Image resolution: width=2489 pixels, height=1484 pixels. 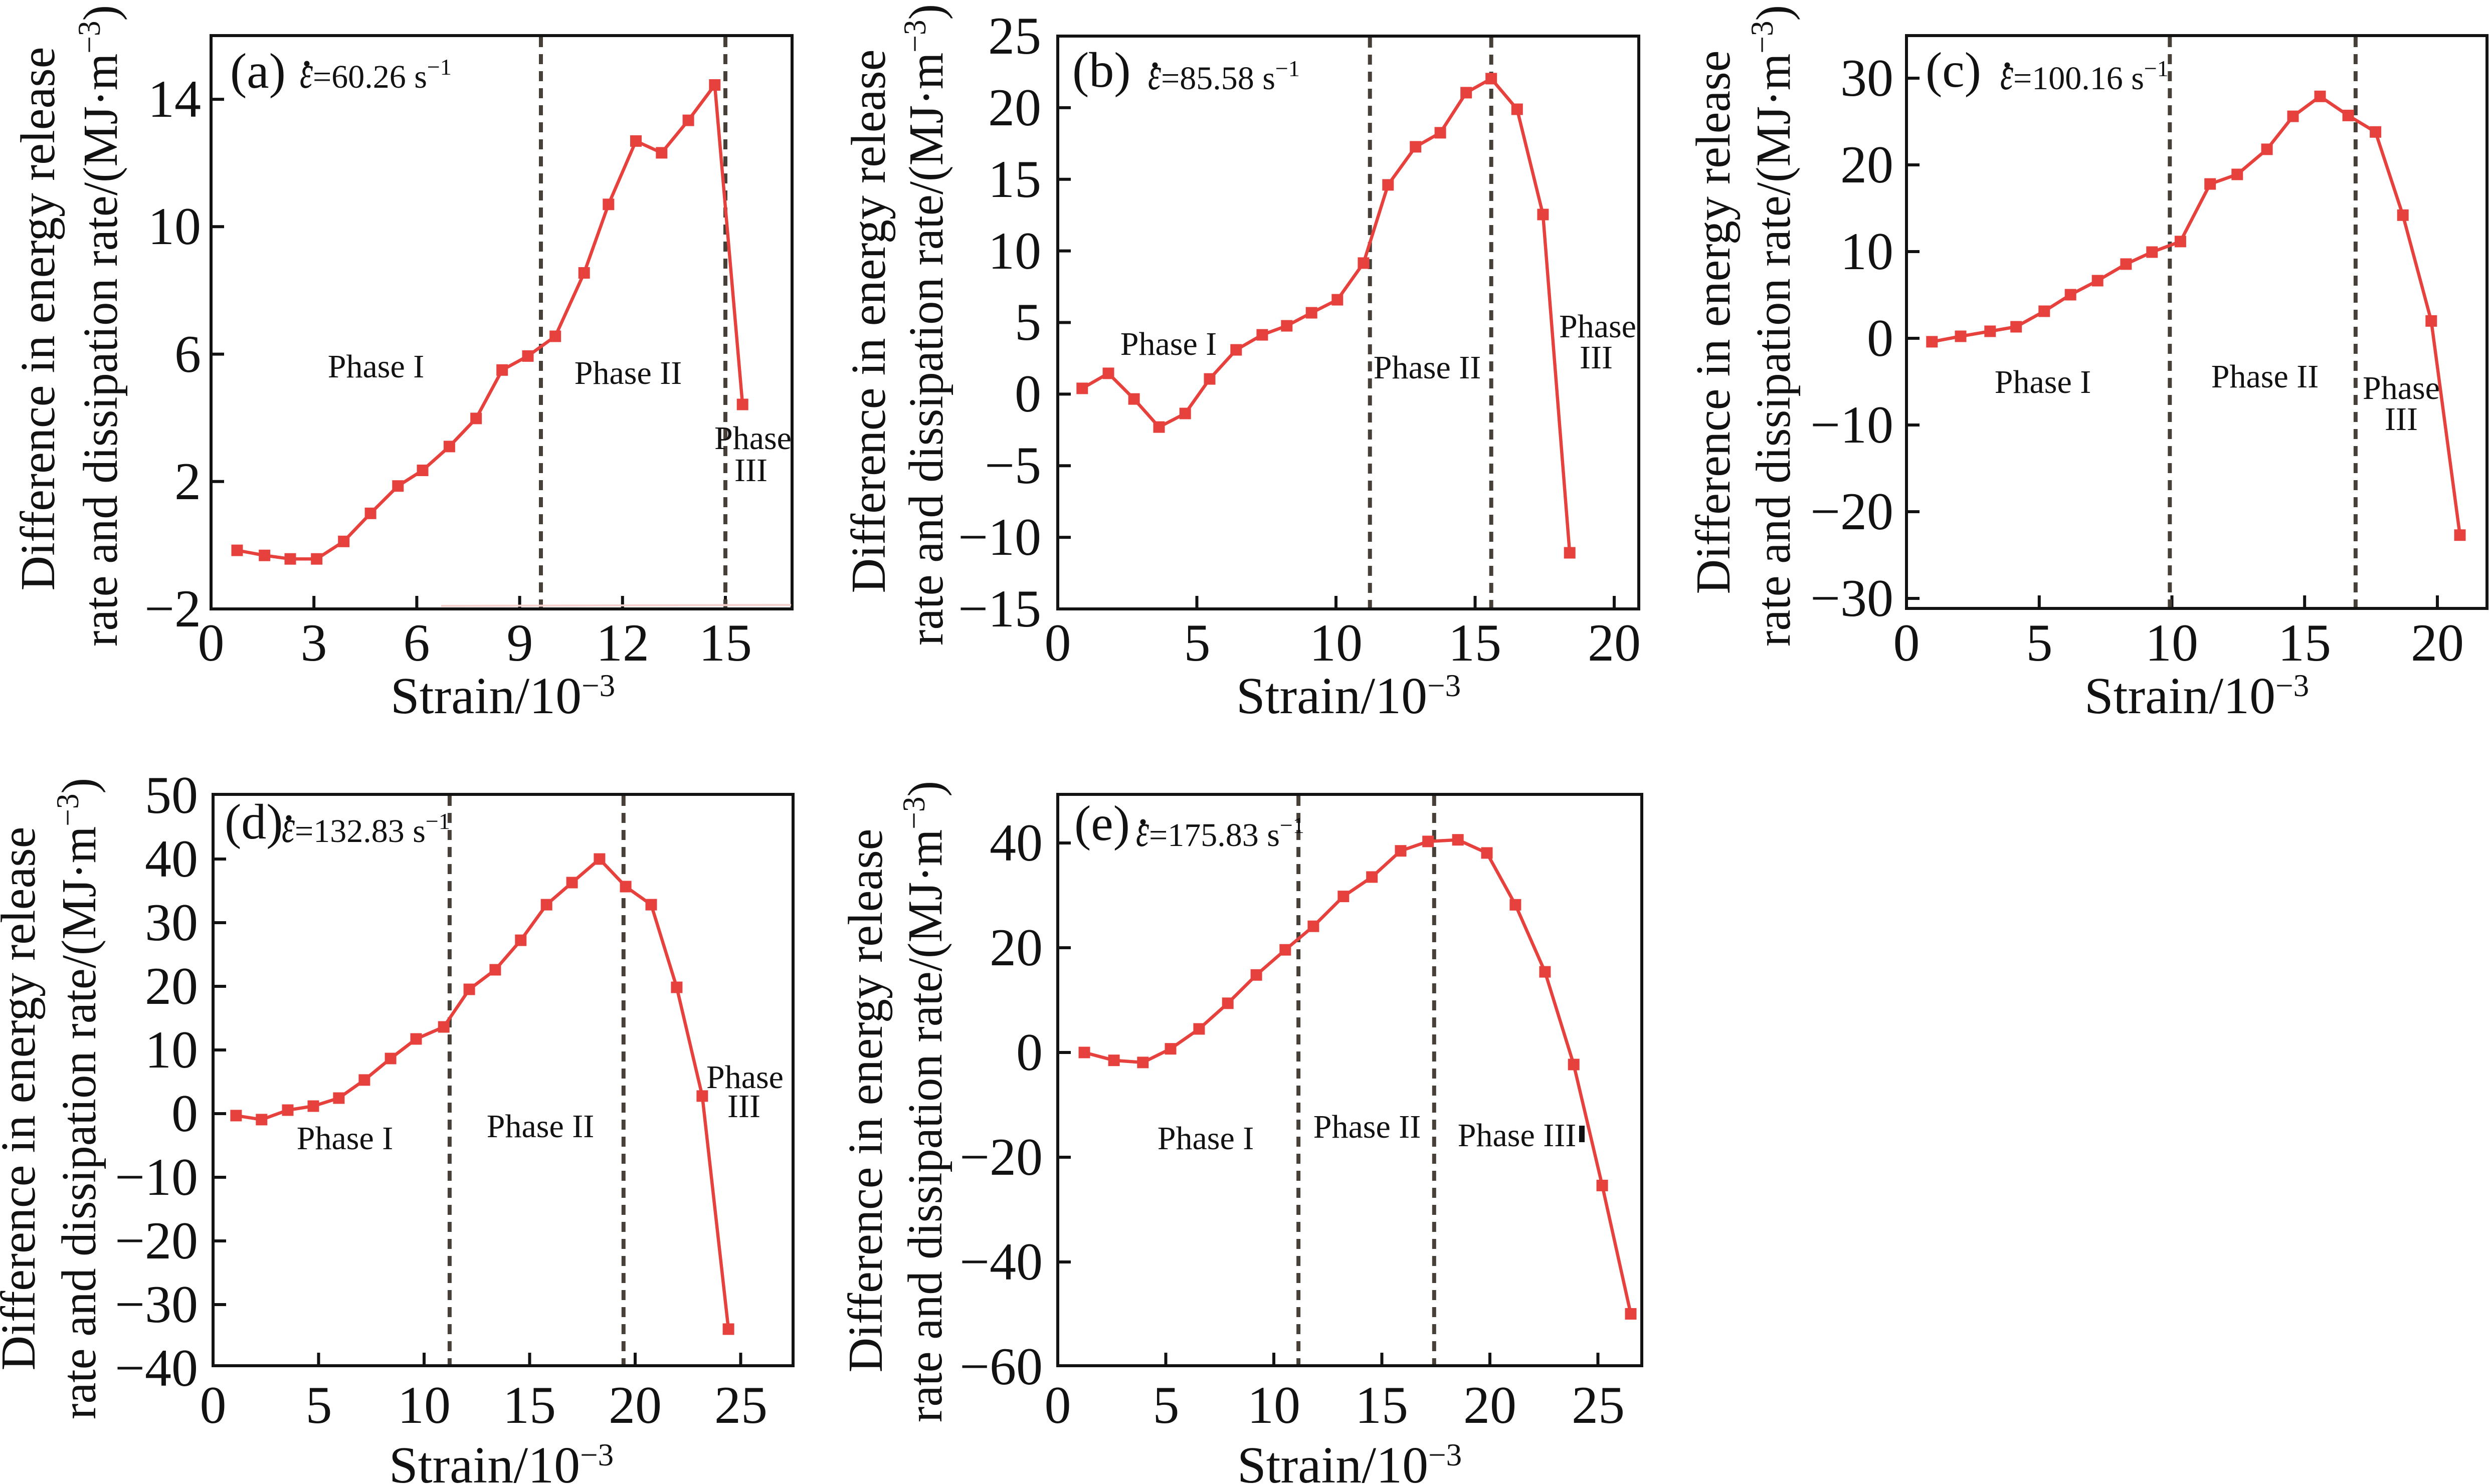 What do you see at coordinates (1953, 70) in the screenshot?
I see `svg-text: (c)` at bounding box center [1953, 70].